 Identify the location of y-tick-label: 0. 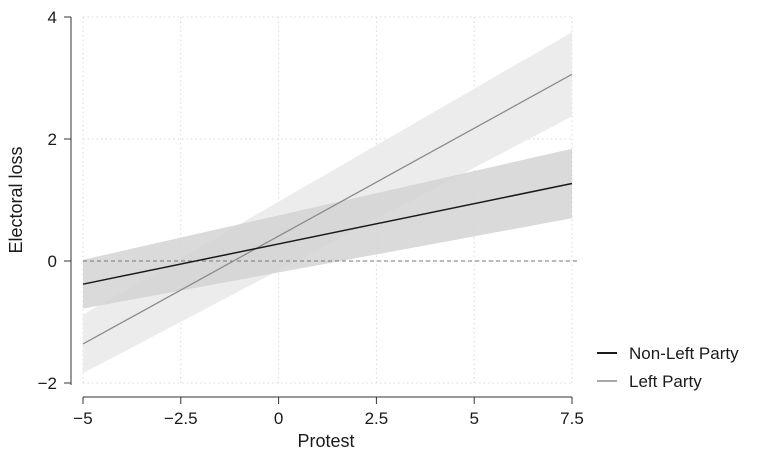
(52, 261).